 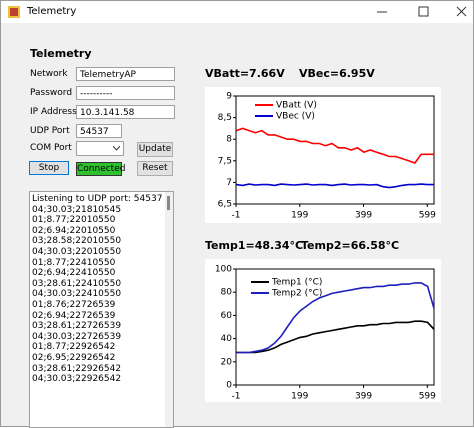 I want to click on vbec-readout: VBec=6.95V, so click(x=337, y=73).